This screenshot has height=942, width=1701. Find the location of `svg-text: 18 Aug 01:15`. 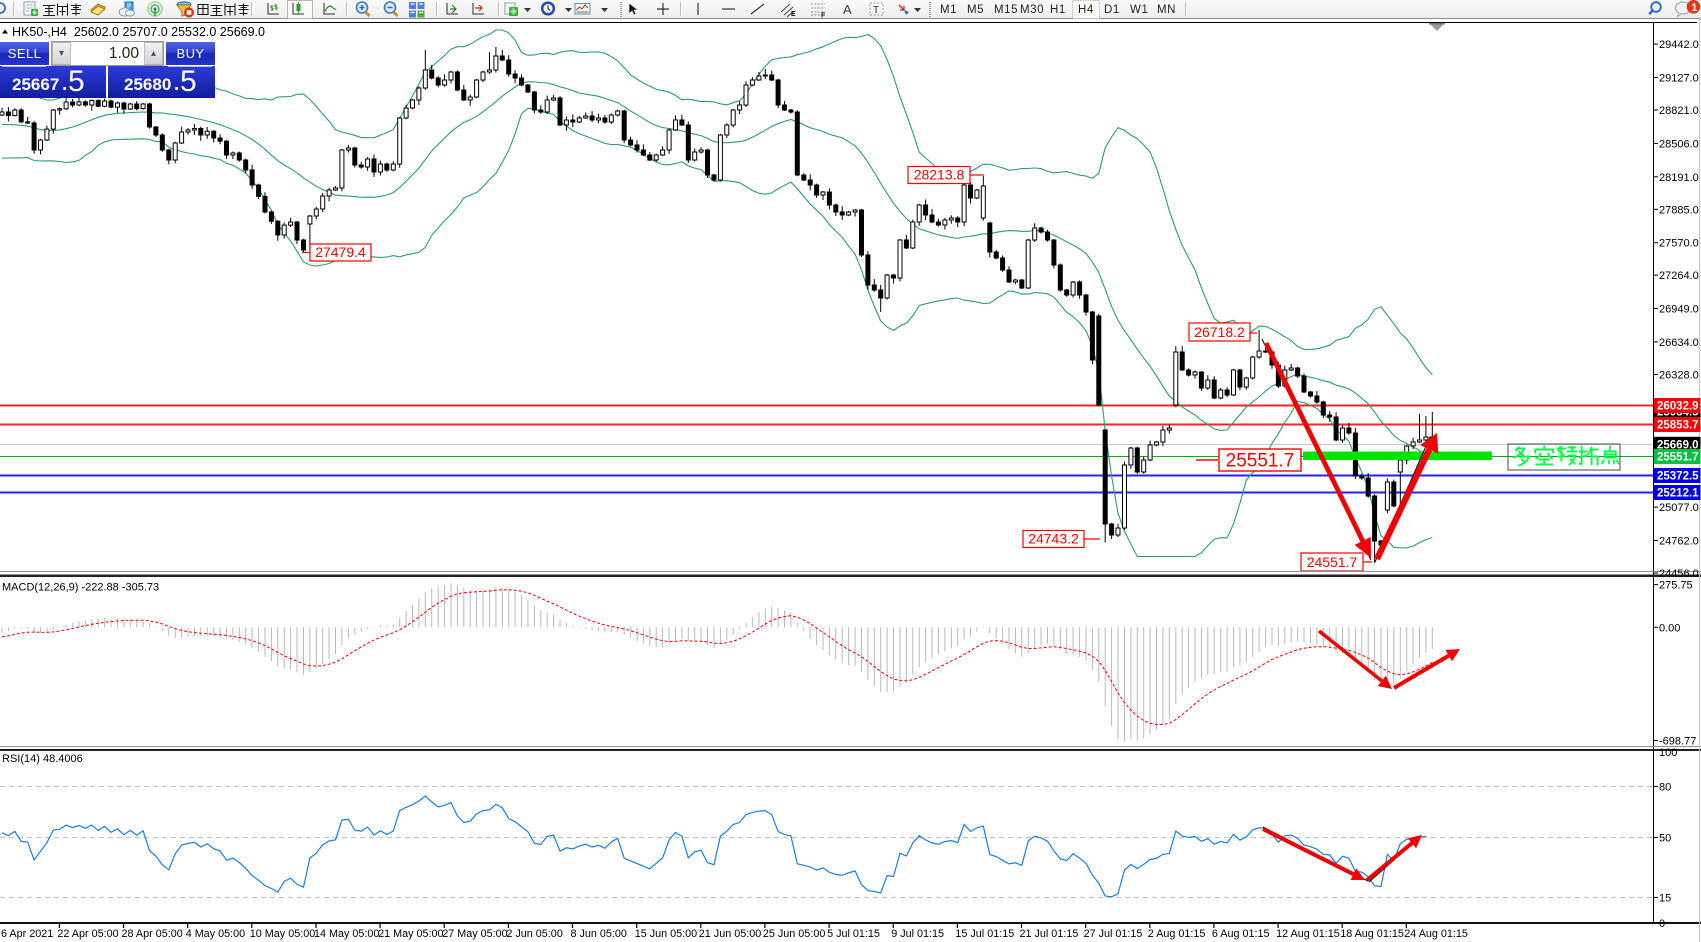

svg-text: 18 Aug 01:15 is located at coordinates (1372, 934).